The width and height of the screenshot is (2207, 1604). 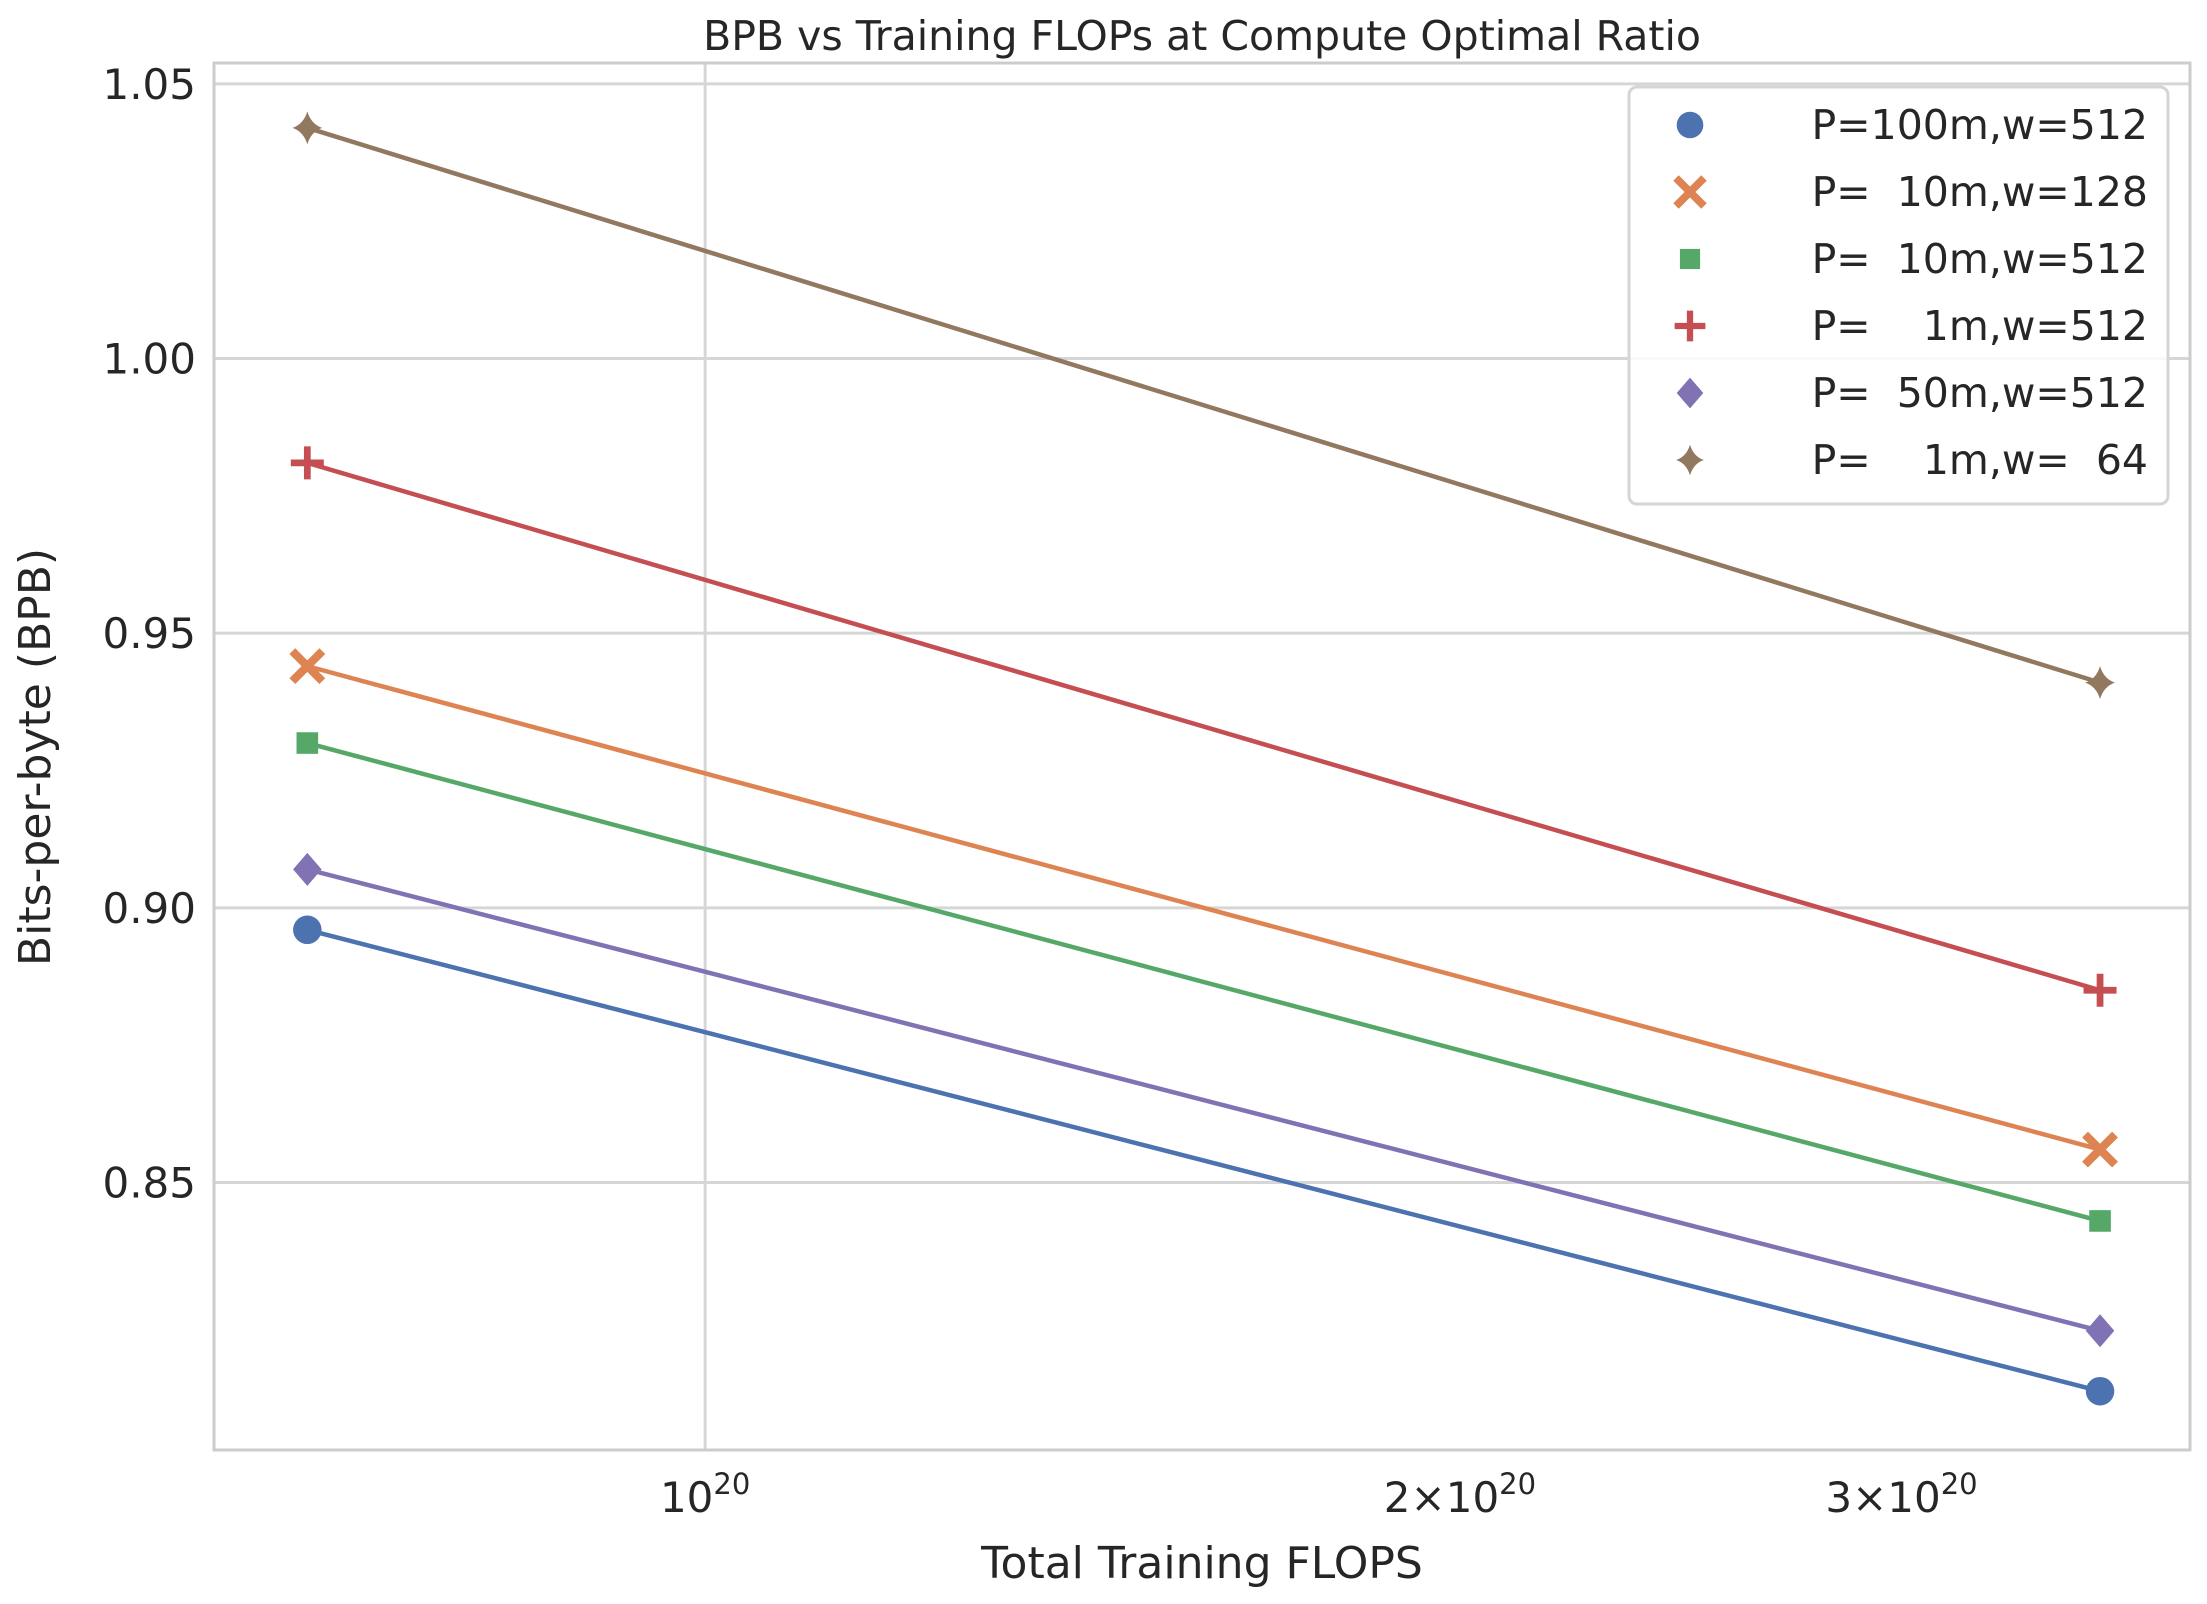 What do you see at coordinates (1980, 125) in the screenshot?
I see `legend-label: P=100m,w=512` at bounding box center [1980, 125].